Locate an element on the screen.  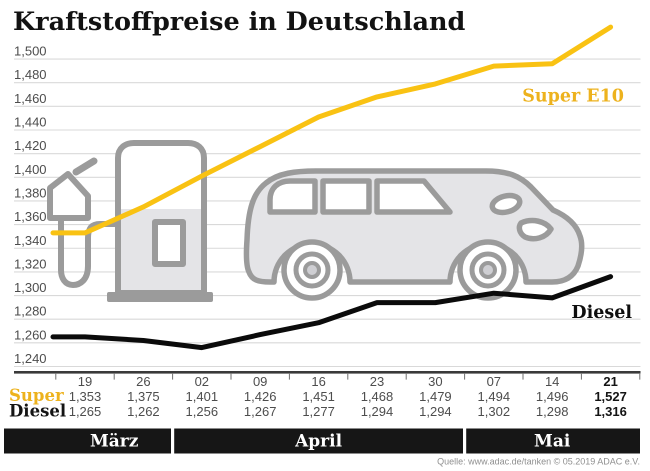
x-axis is located at coordinates (327, 375).